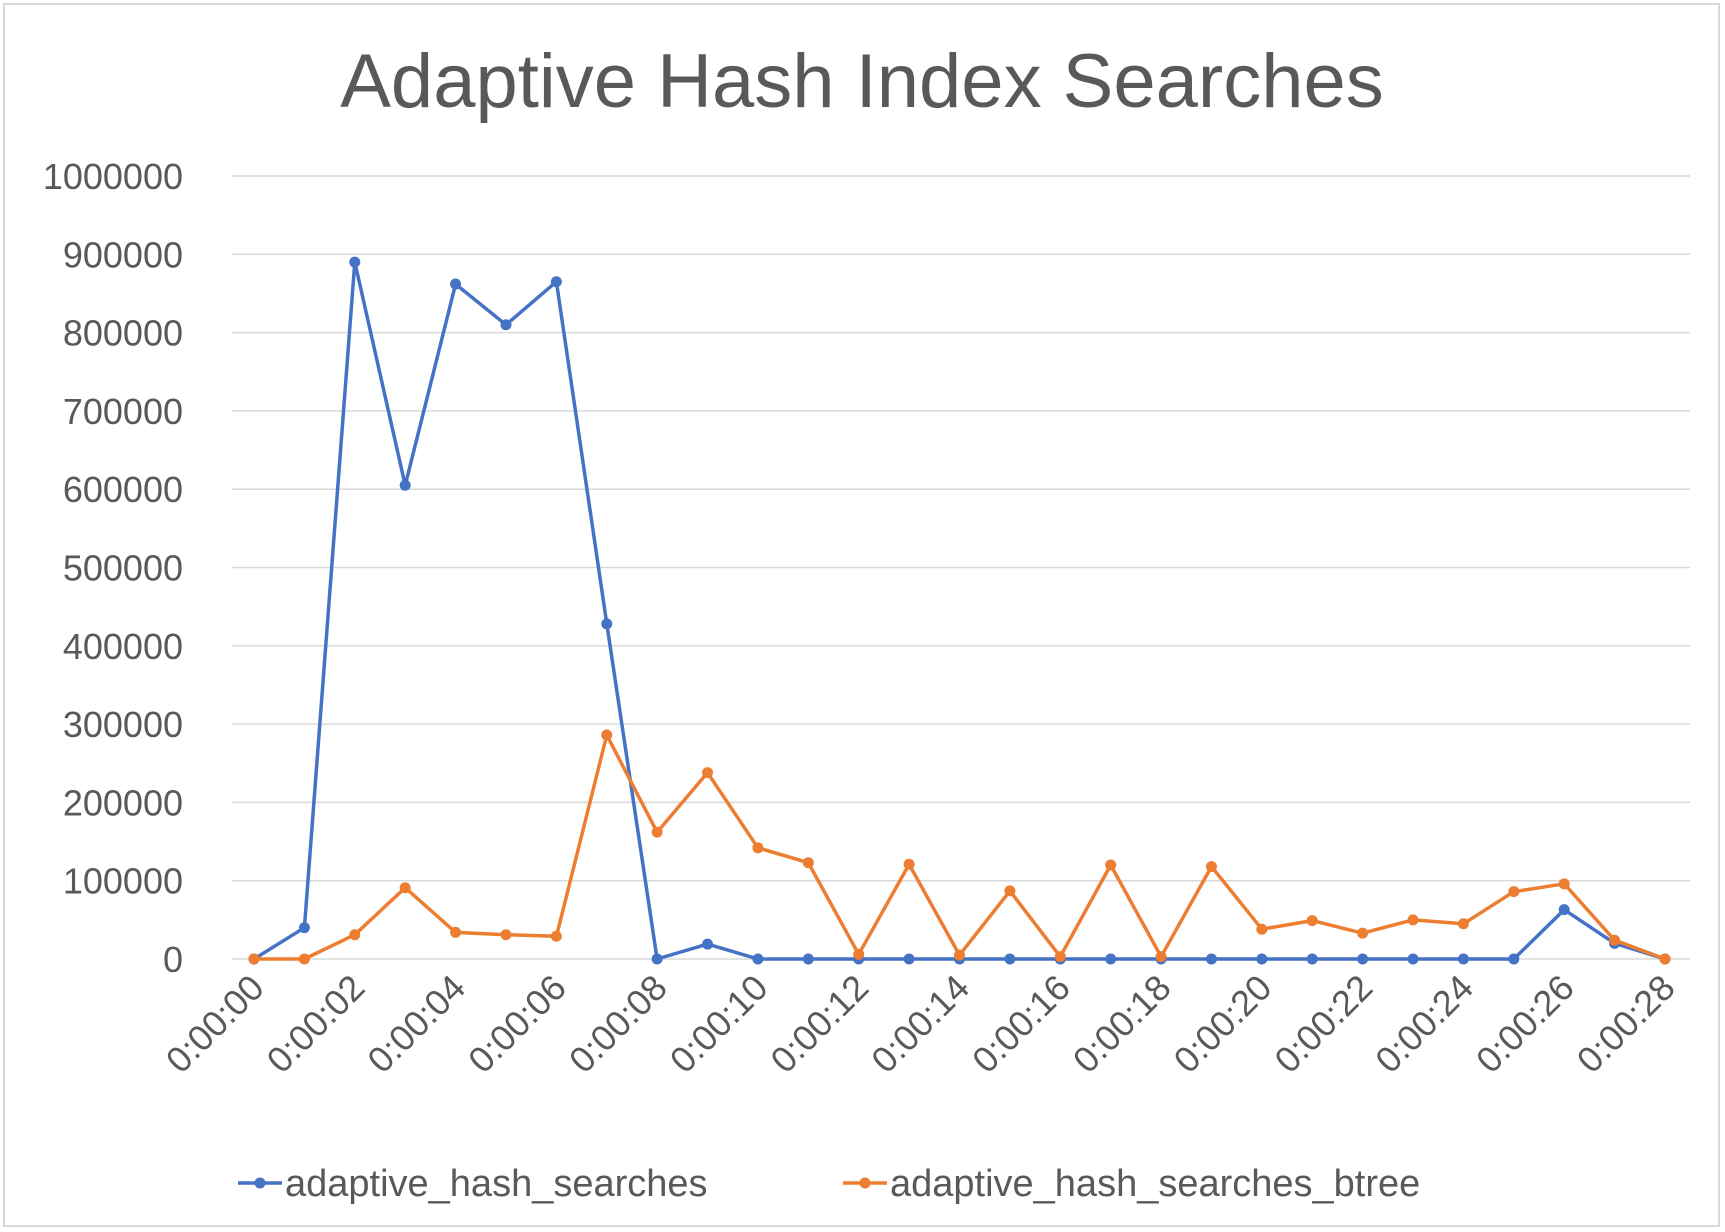 The width and height of the screenshot is (1725, 1232). Describe the element at coordinates (517, 1024) in the screenshot. I see `x-tick-label: 0:00:06` at that location.